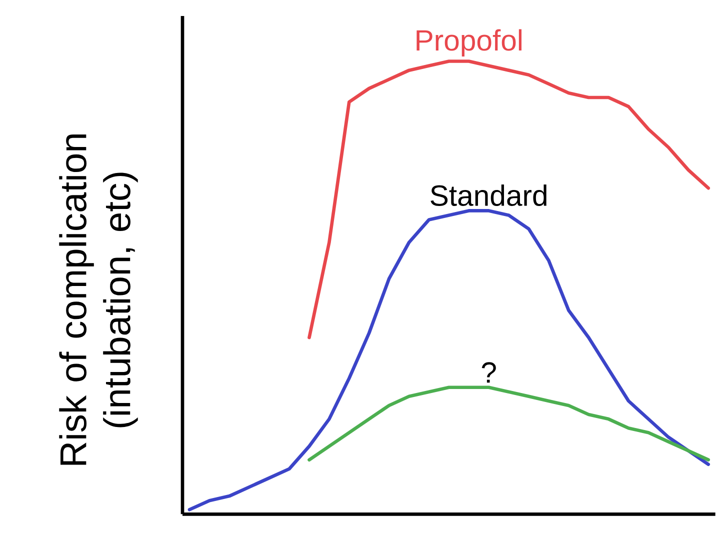  Describe the element at coordinates (98, 299) in the screenshot. I see `y-axis-title: Risk of complication (intubation, etc)` at that location.